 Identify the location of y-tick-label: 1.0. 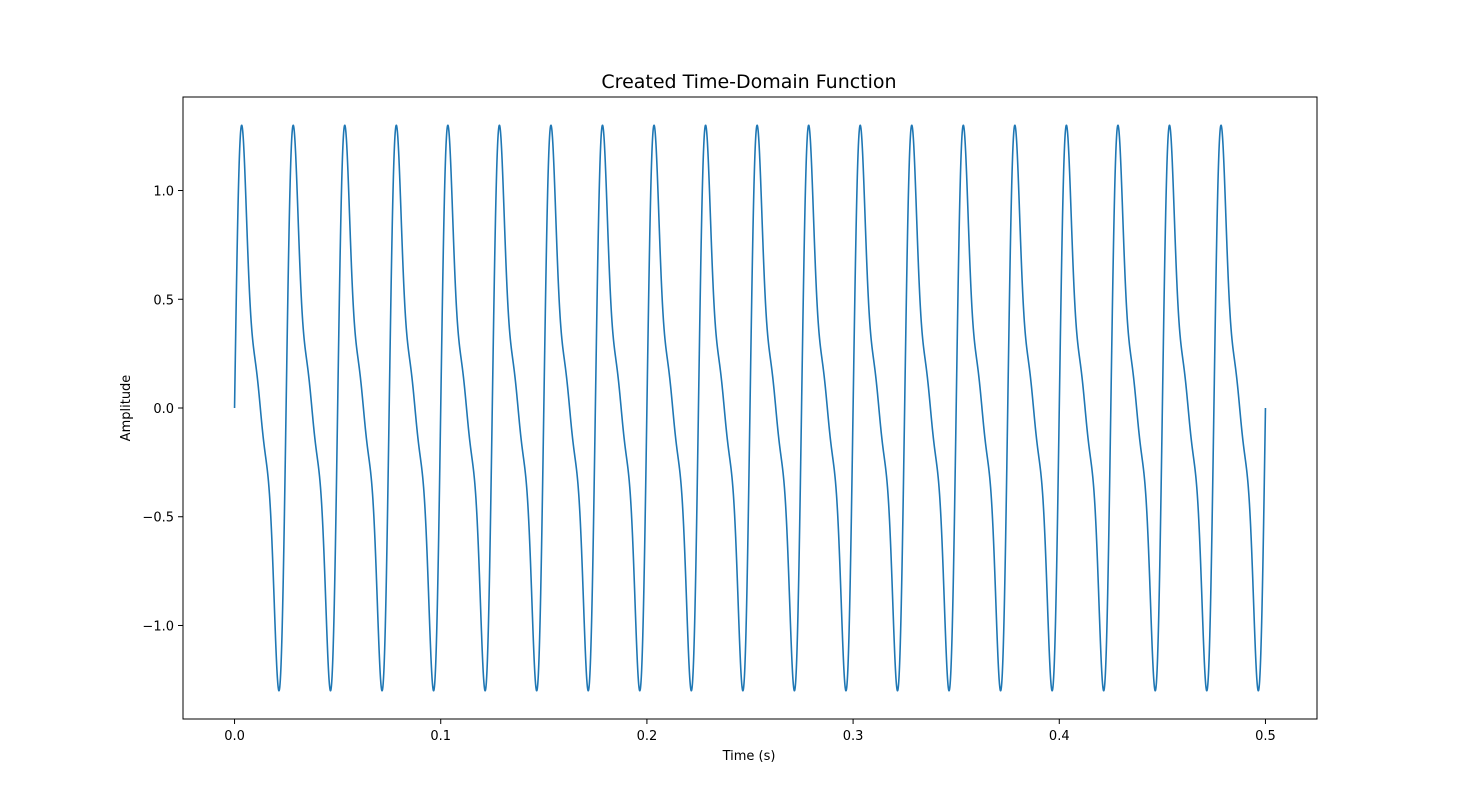
(163, 192).